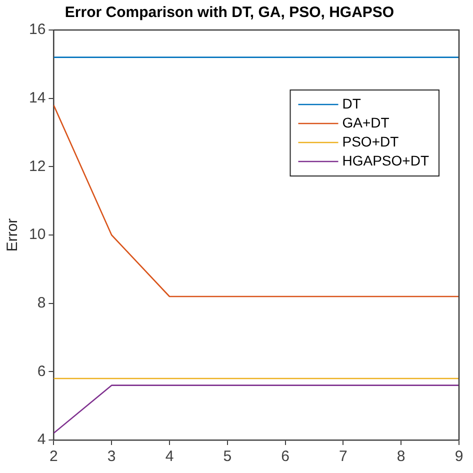 The height and width of the screenshot is (473, 473). What do you see at coordinates (37, 97) in the screenshot?
I see `y-tick-label: 14` at bounding box center [37, 97].